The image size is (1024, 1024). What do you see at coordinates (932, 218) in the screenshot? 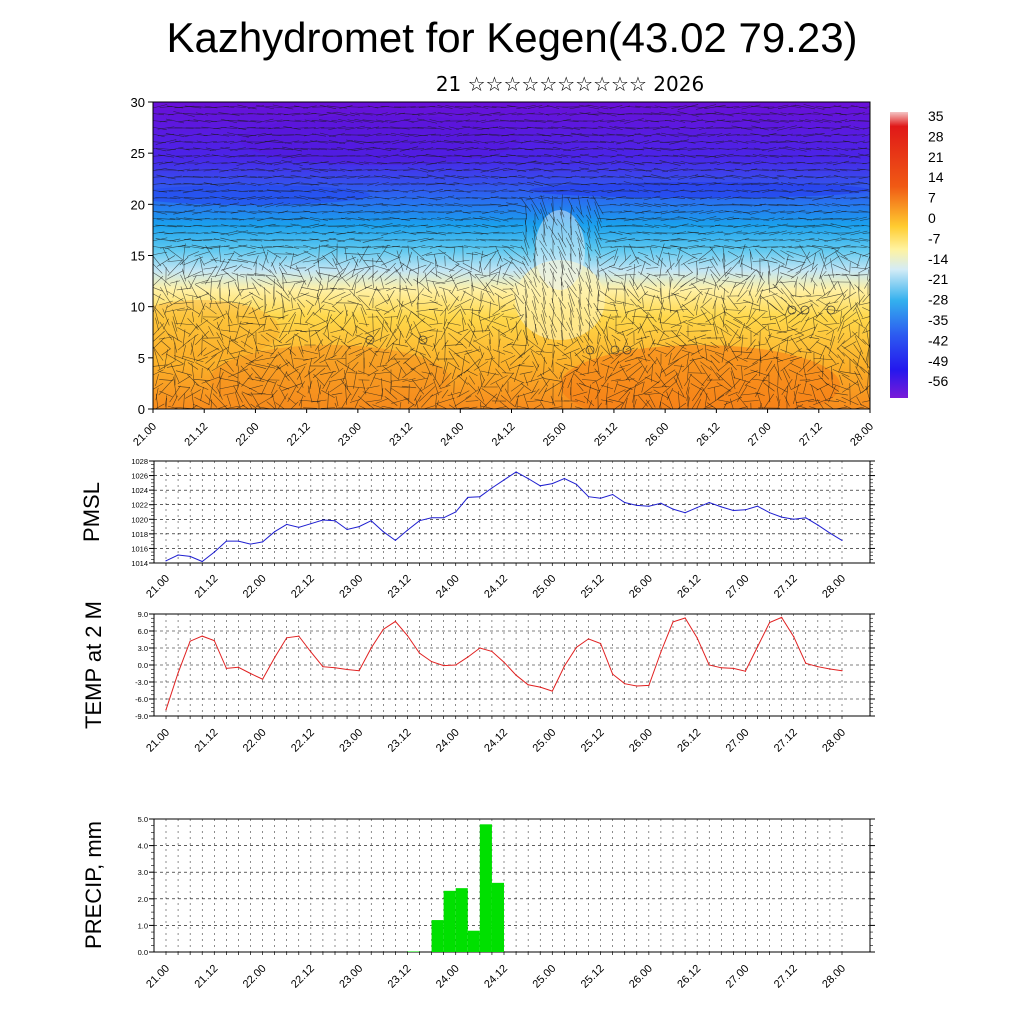
I see `colorbar-label: 0` at bounding box center [932, 218].